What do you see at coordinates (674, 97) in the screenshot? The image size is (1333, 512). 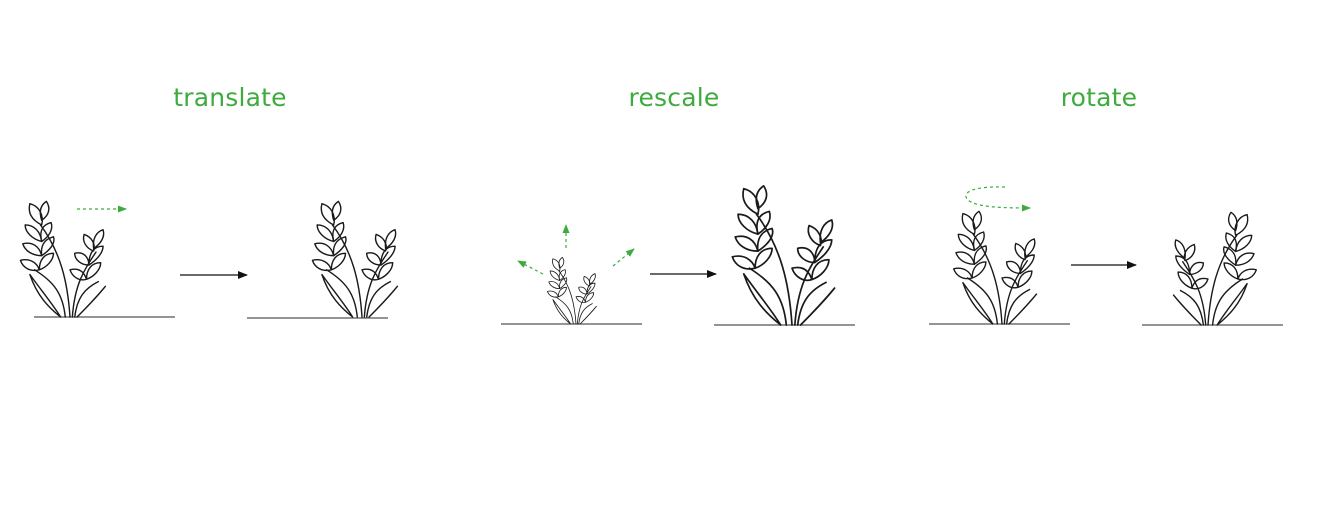 I see `label-rescale: rescale` at bounding box center [674, 97].